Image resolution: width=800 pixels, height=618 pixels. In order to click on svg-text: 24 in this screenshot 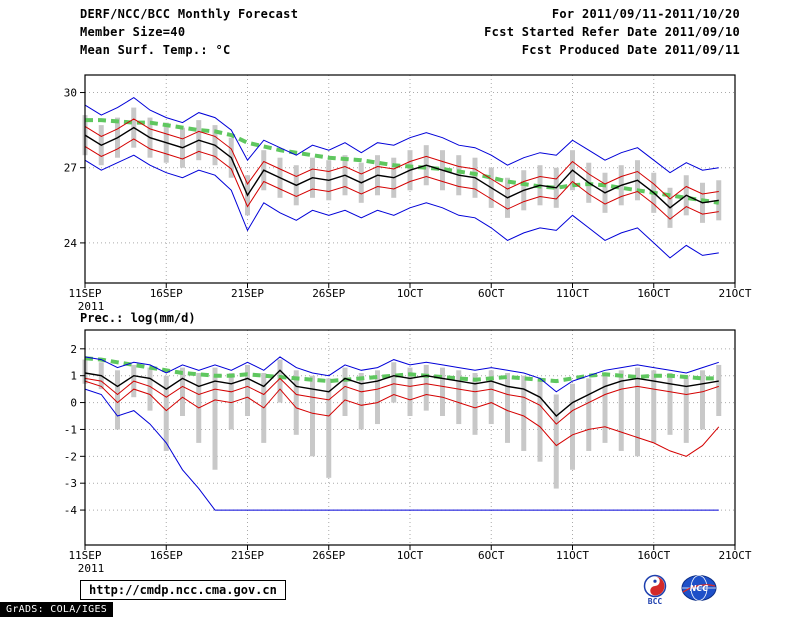, I will do `click(71, 243)`.